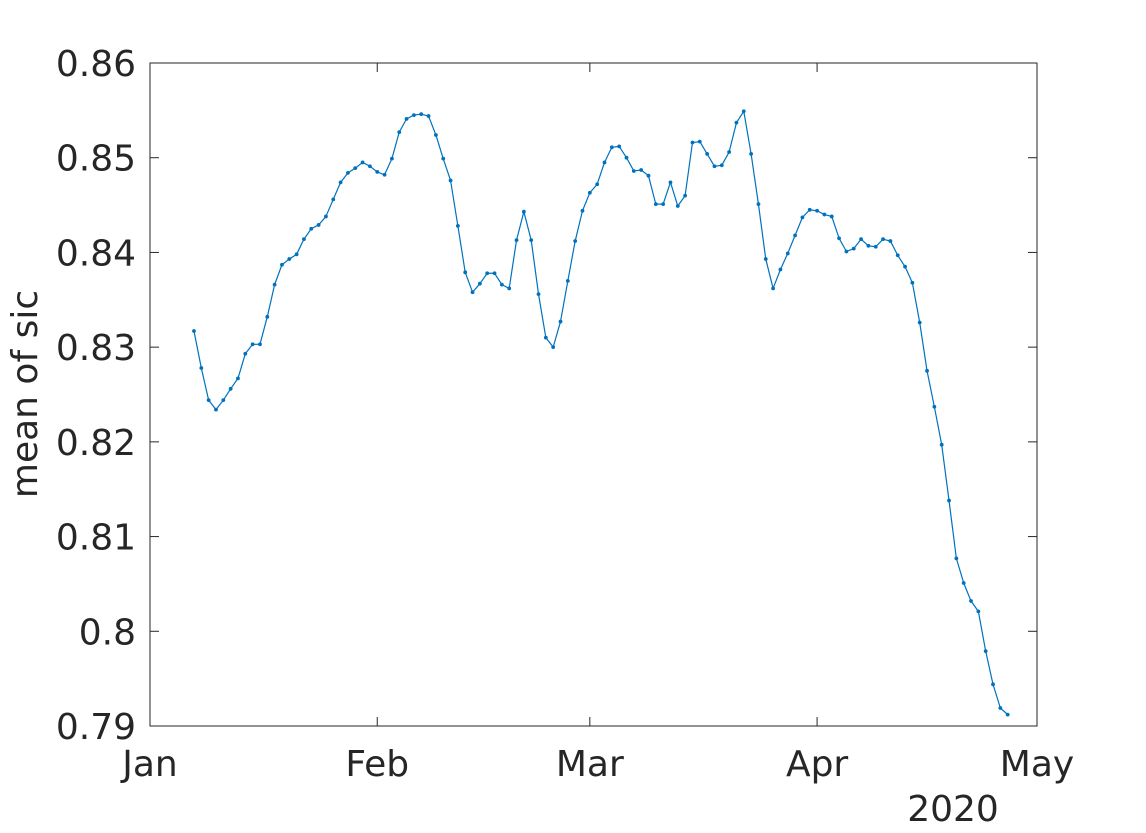 This screenshot has width=1146, height=833. I want to click on y-tick-label: 0.85, so click(96, 159).